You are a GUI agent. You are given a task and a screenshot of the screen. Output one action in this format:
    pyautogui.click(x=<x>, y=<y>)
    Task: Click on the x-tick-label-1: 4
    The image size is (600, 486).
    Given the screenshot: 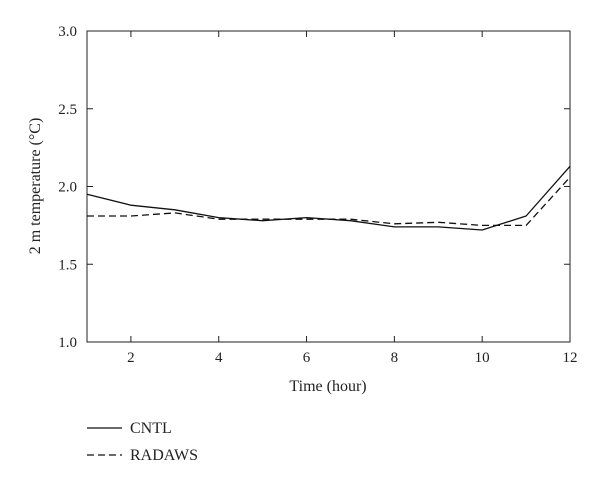 What is the action you would take?
    pyautogui.click(x=219, y=358)
    